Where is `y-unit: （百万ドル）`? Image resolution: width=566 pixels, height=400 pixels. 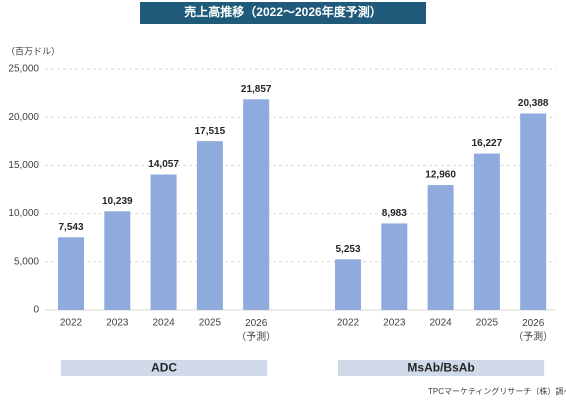
y-unit: （百万ドル） is located at coordinates (33, 51).